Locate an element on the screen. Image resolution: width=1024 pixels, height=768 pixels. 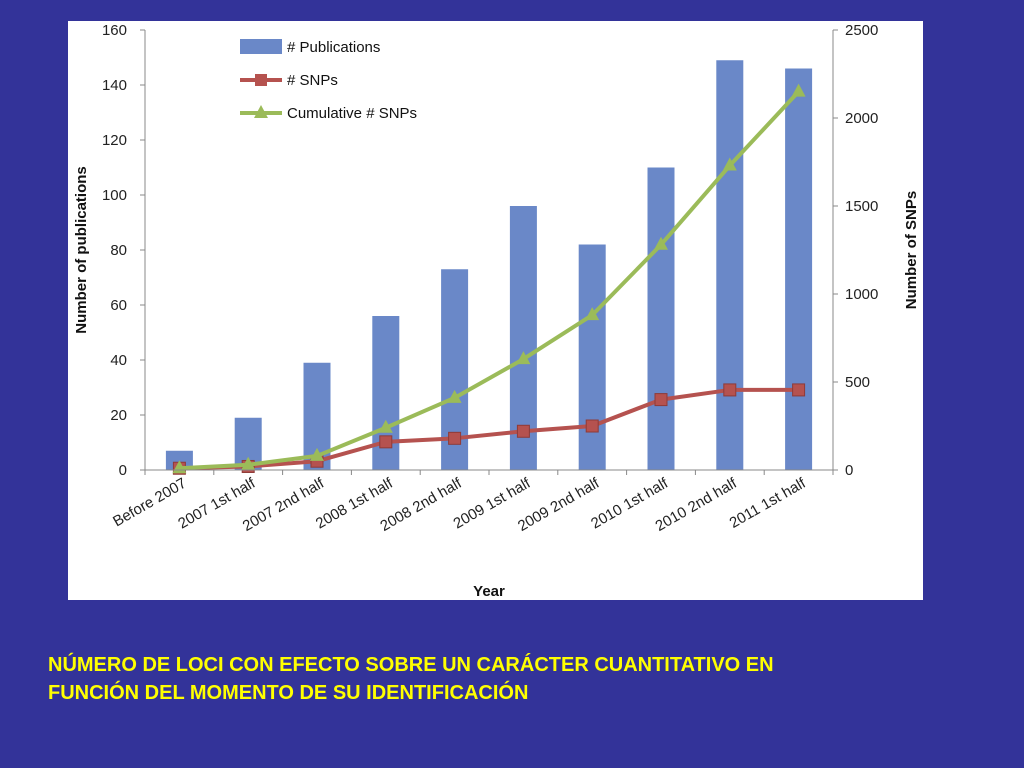
y2-tick-label: 500 is located at coordinates (857, 382).